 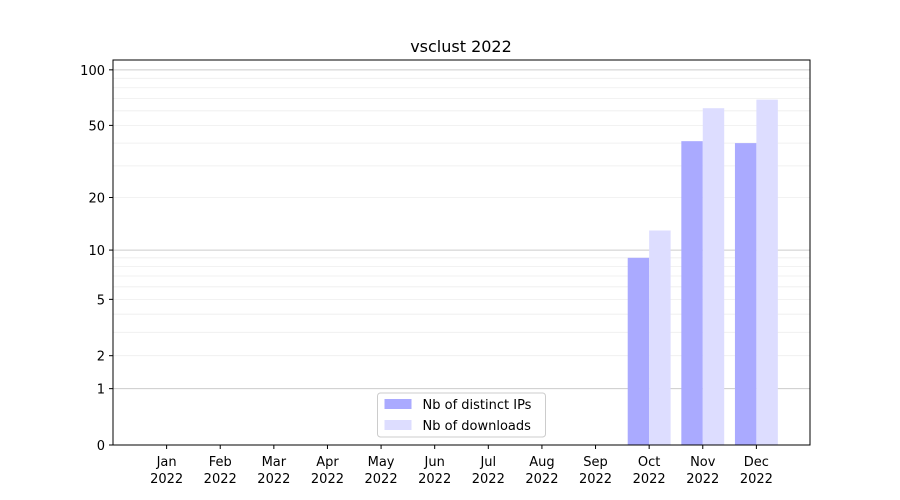 I want to click on y-tick-label: 1, so click(x=101, y=390).